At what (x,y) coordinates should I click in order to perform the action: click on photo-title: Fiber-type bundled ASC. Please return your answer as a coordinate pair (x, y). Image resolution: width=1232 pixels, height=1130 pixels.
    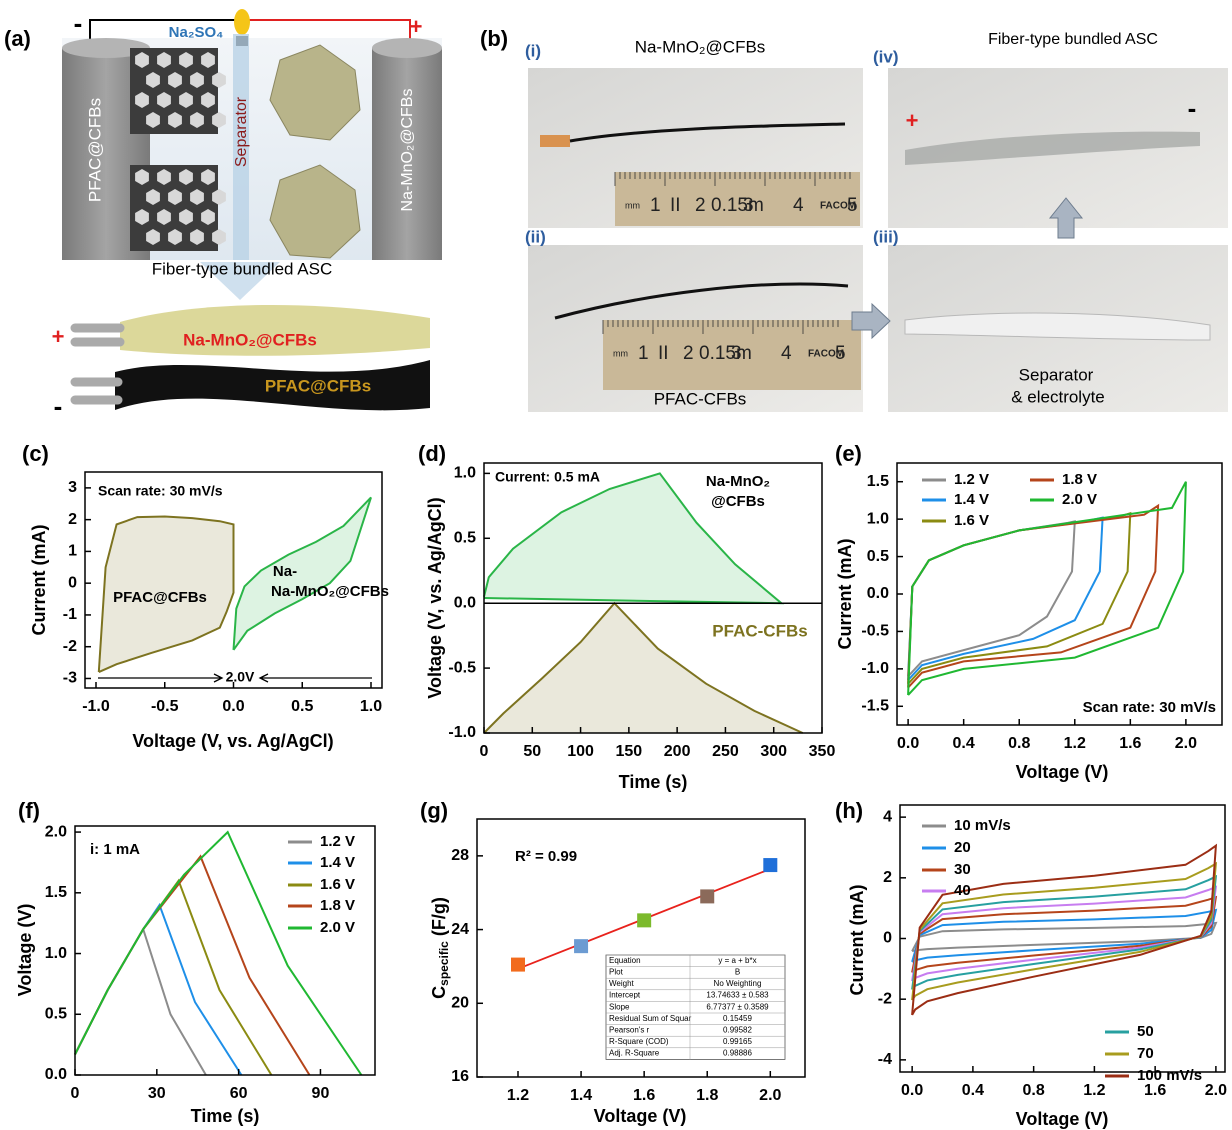
    Looking at the image, I should click on (1073, 39).